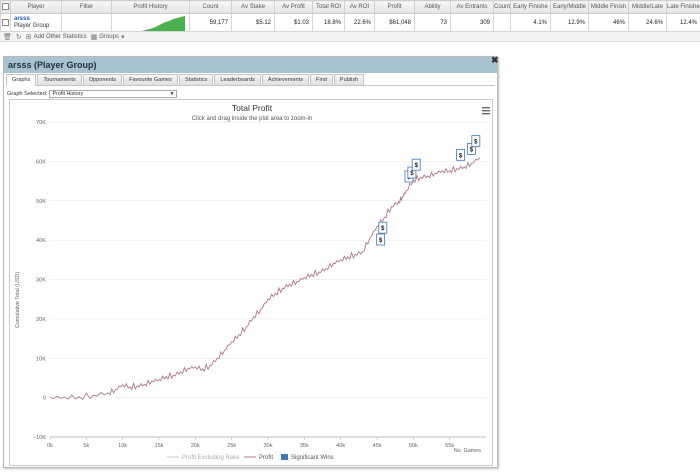 The width and height of the screenshot is (700, 474). I want to click on profit-history-sparkline, so click(150, 22).